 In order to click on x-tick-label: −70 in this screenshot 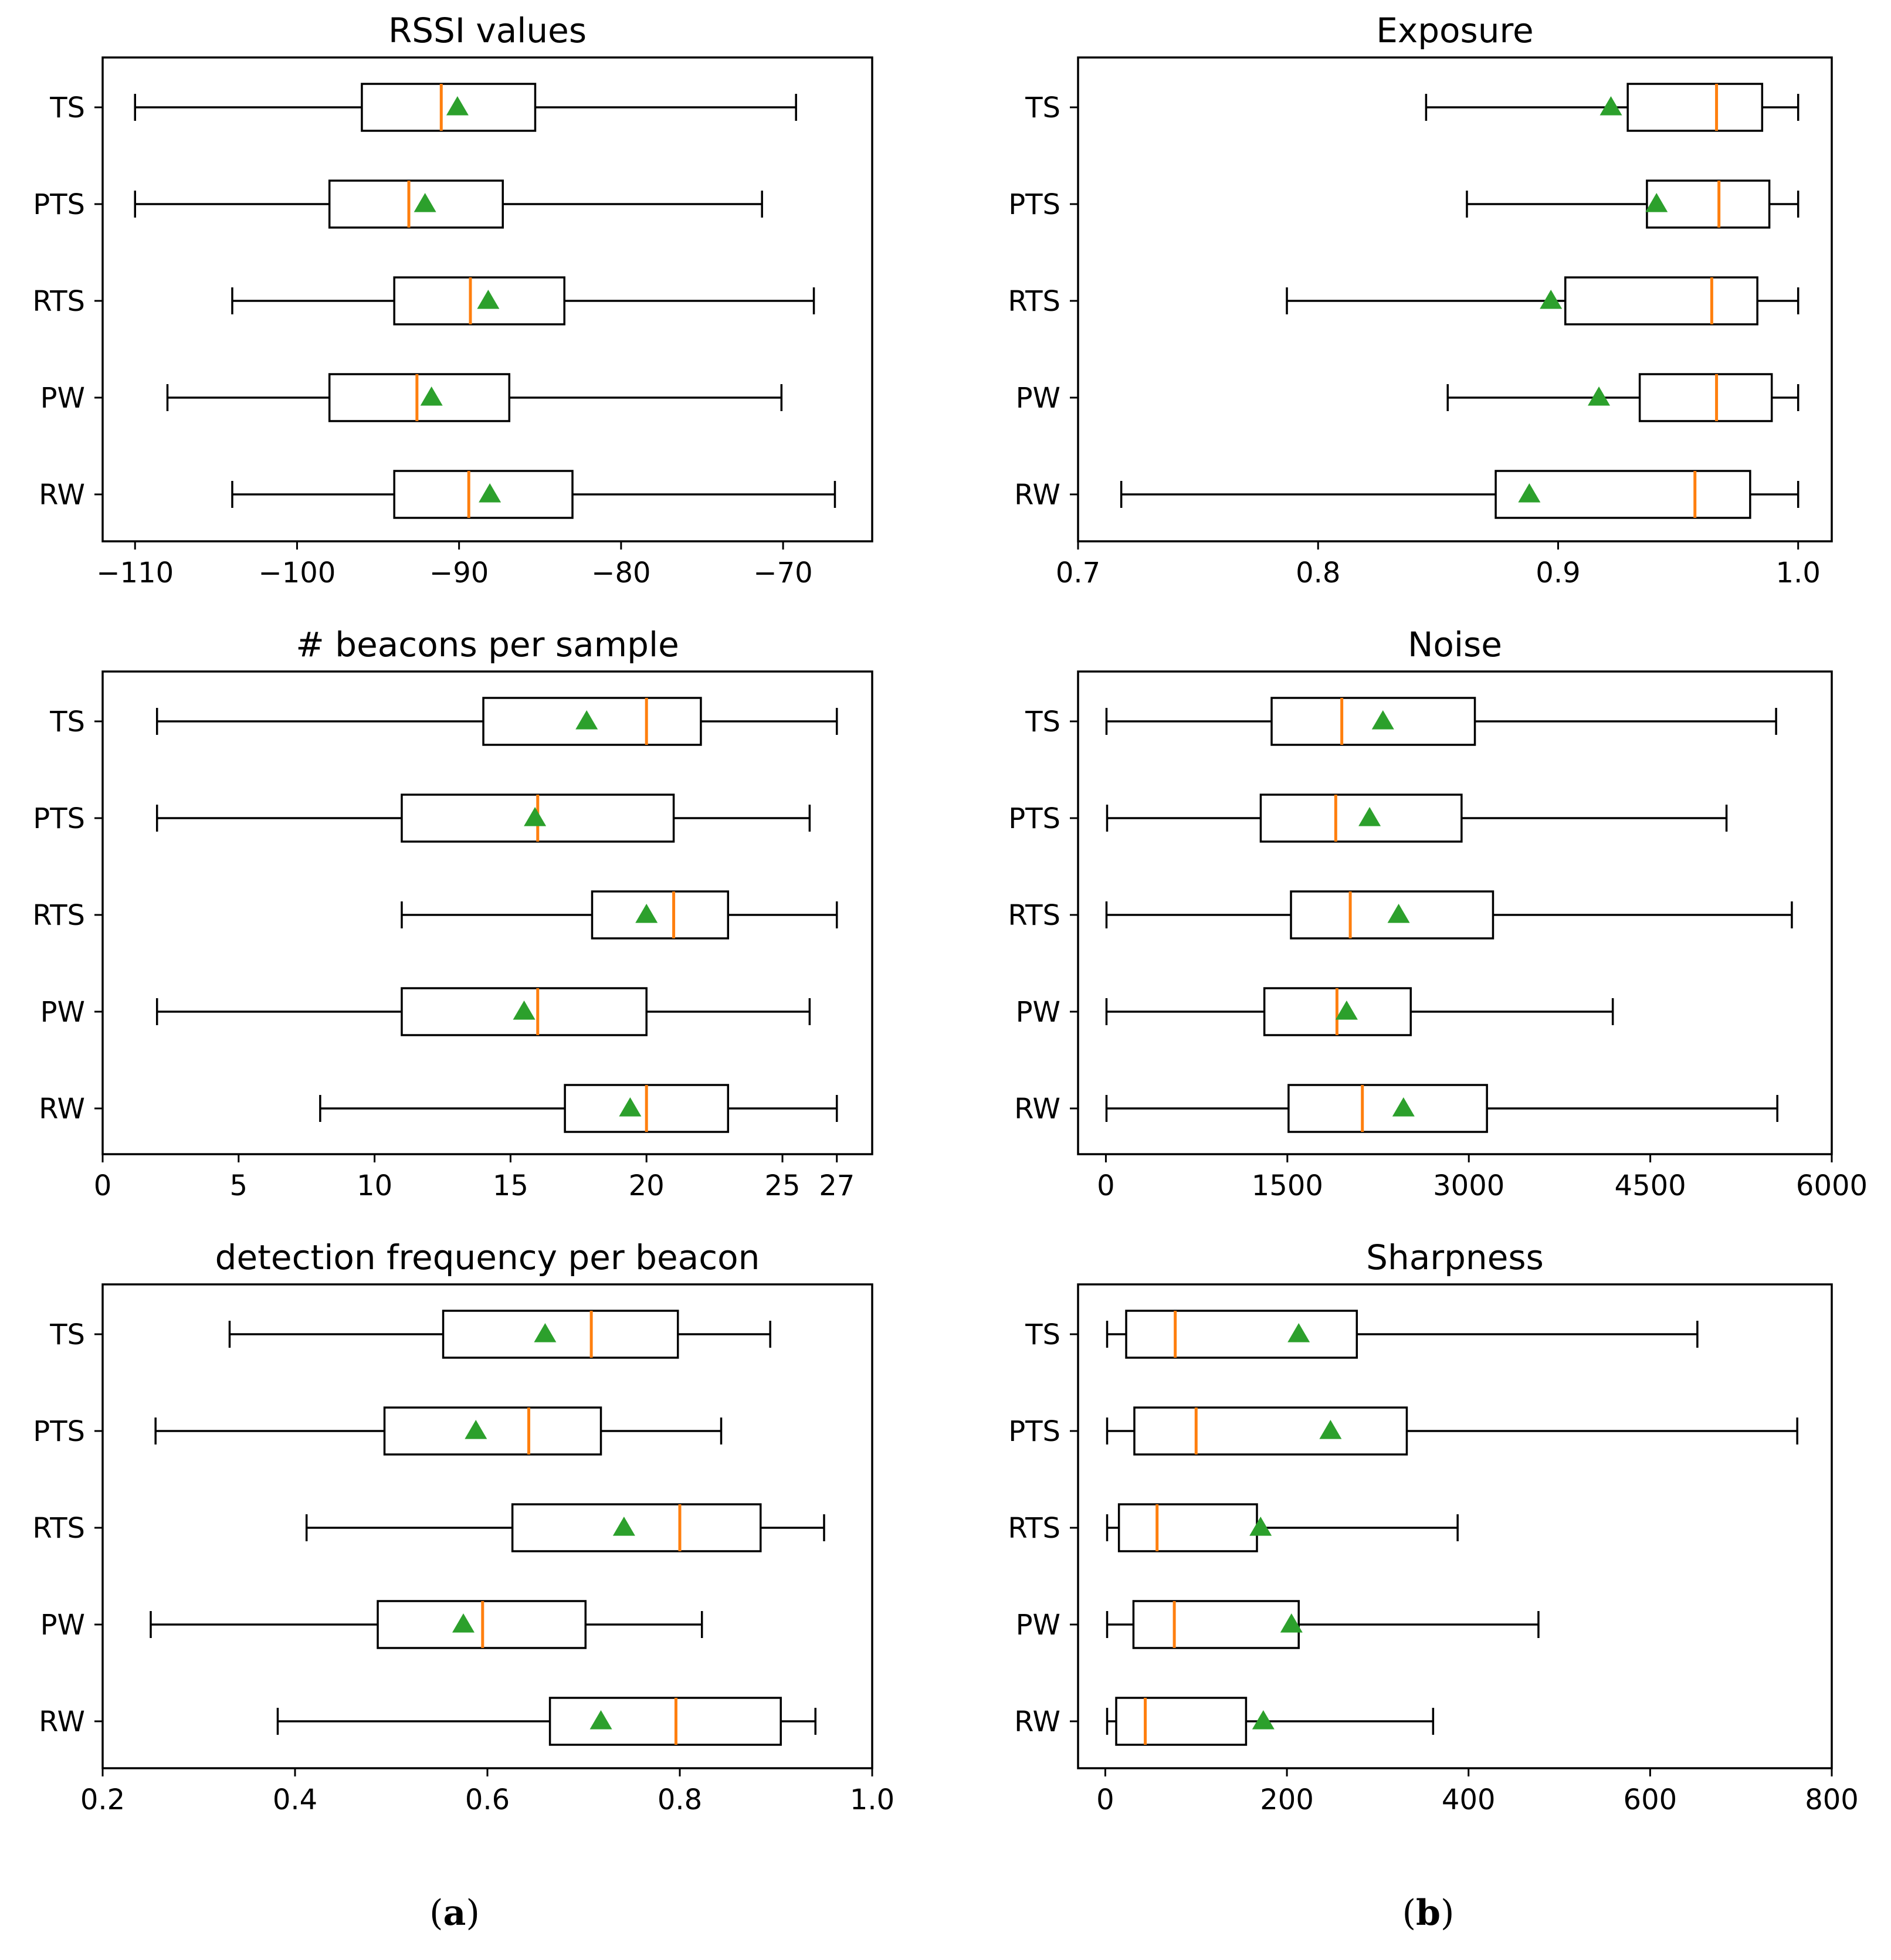, I will do `click(782, 573)`.